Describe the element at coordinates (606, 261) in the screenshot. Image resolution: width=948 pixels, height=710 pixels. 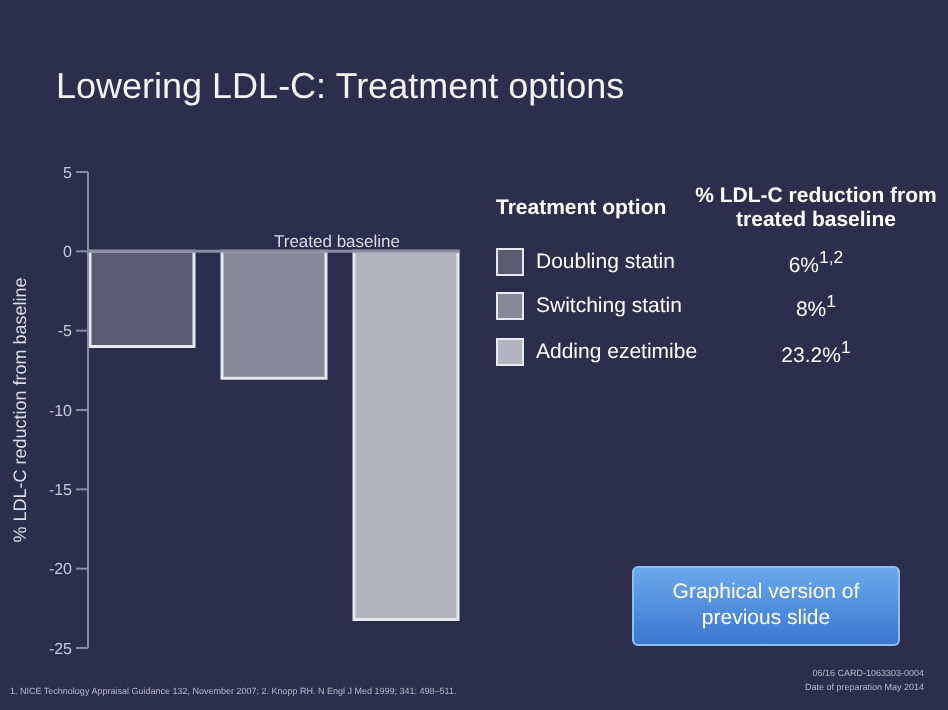
I see `legend-label: Doubling statin` at that location.